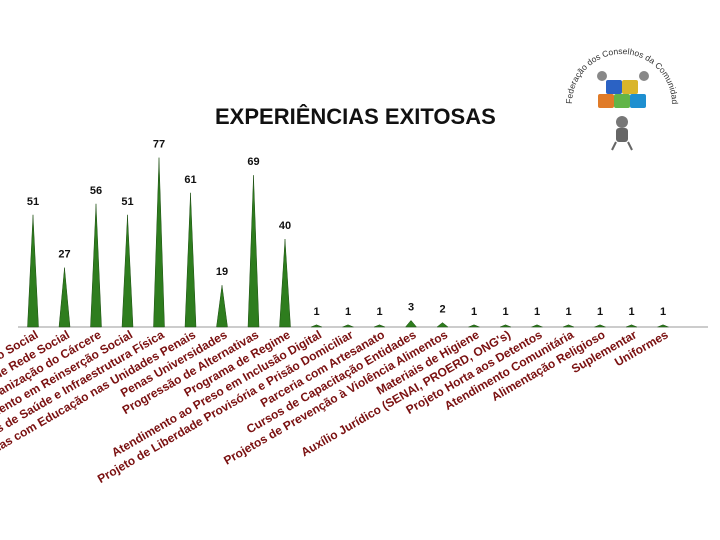 This screenshot has height=540, width=720. I want to click on bar-value-label: 40, so click(285, 226).